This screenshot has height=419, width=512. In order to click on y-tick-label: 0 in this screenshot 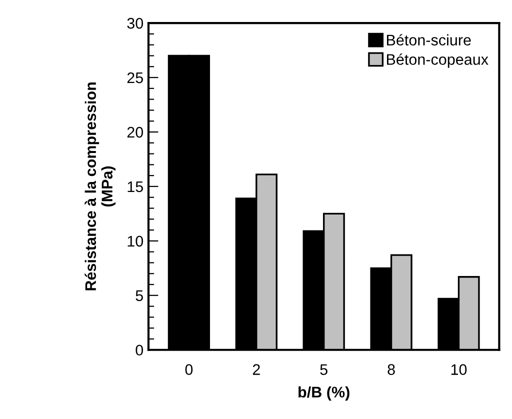, I will do `click(140, 350)`.